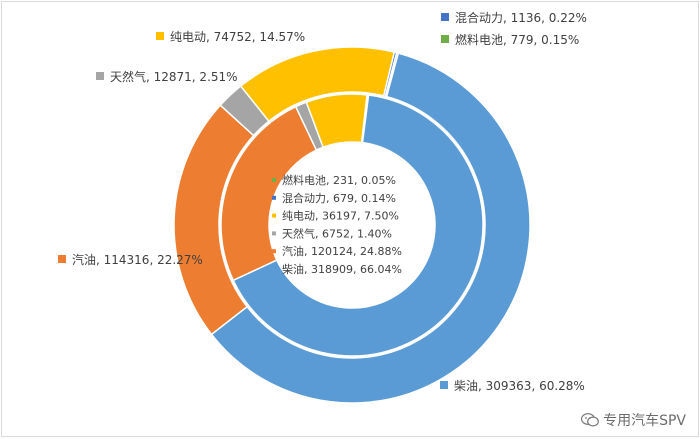  I want to click on wechat-icon, so click(590, 420).